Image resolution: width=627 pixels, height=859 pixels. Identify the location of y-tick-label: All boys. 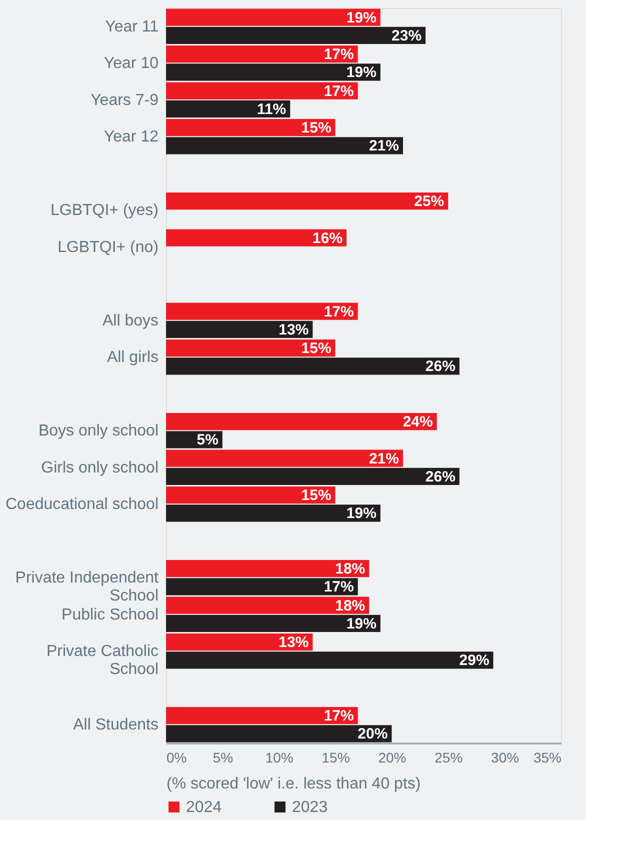
(130, 321).